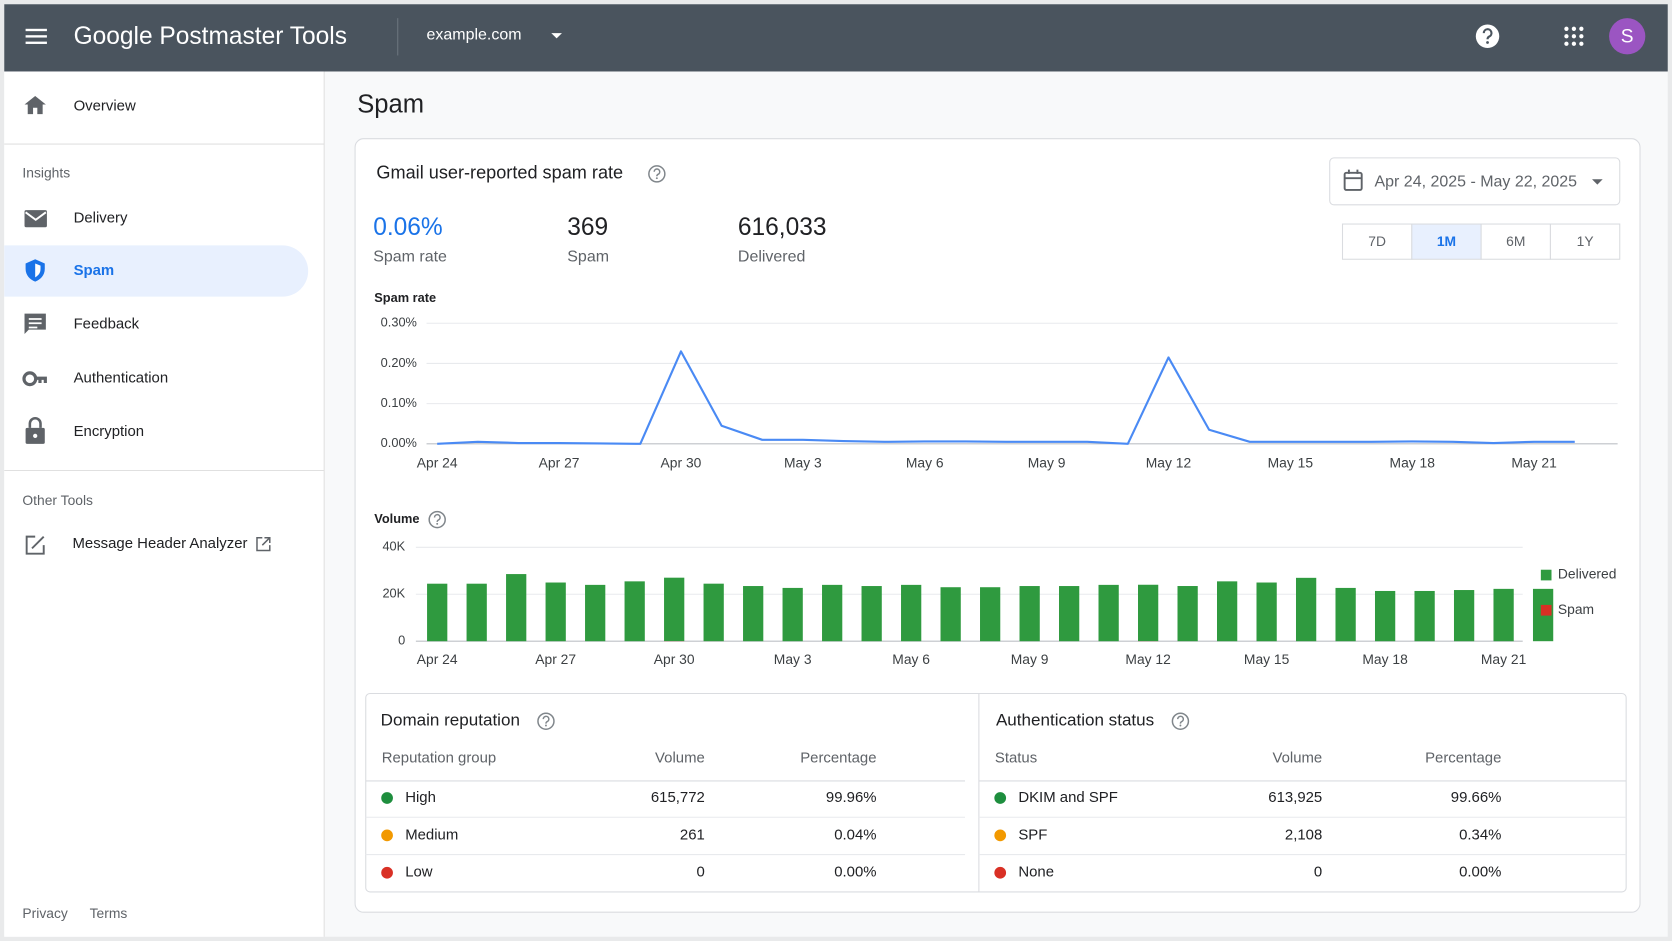  I want to click on table-cell: 261, so click(692, 834).